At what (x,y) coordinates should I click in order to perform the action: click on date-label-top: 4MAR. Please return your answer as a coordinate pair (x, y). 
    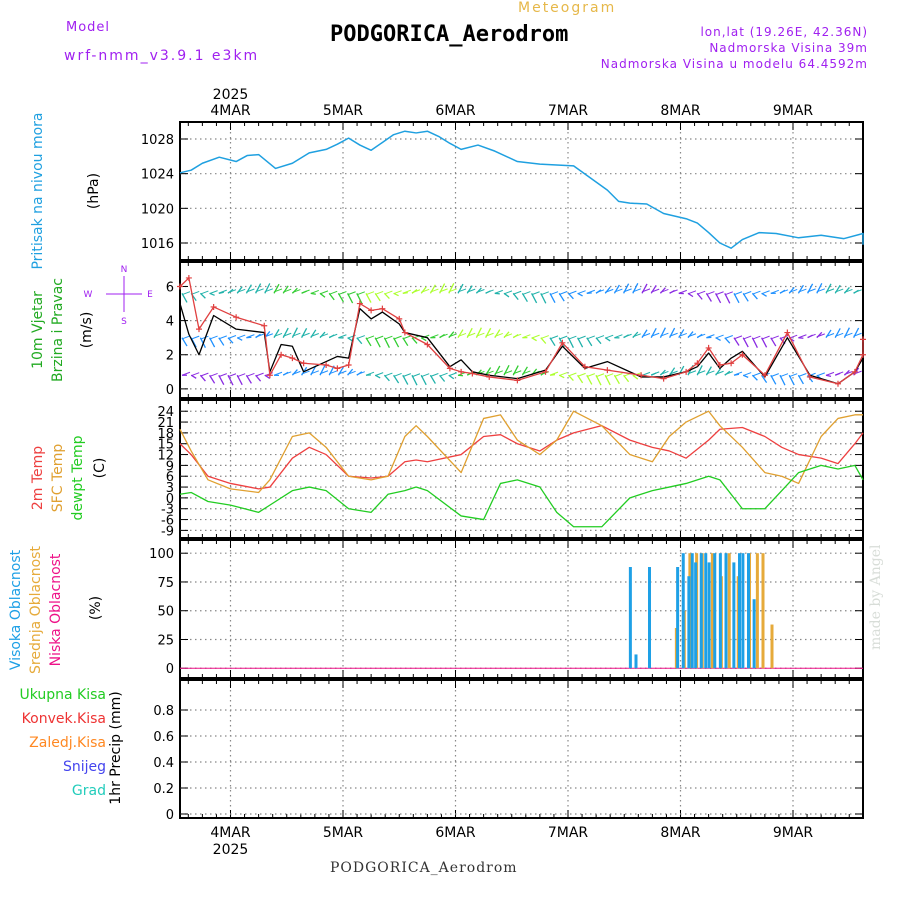
    Looking at the image, I should click on (230, 111).